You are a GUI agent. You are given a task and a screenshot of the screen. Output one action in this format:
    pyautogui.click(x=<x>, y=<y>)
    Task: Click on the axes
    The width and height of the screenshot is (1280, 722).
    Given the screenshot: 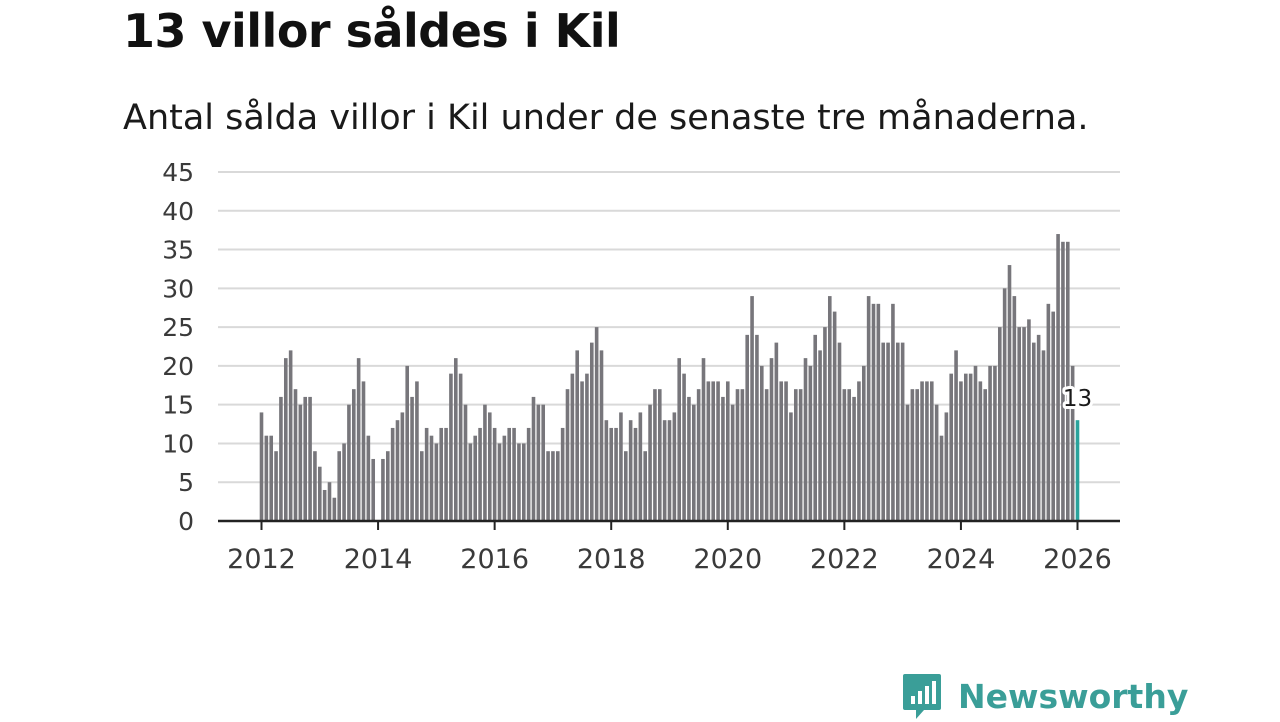 What is the action you would take?
    pyautogui.click(x=669, y=524)
    